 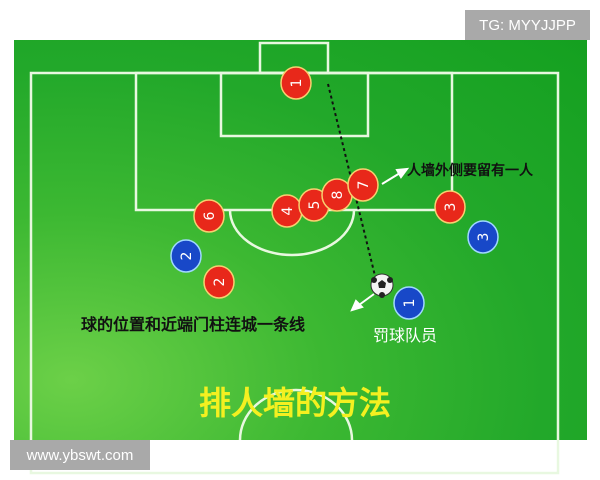 I want to click on player-number: 4, so click(x=288, y=210).